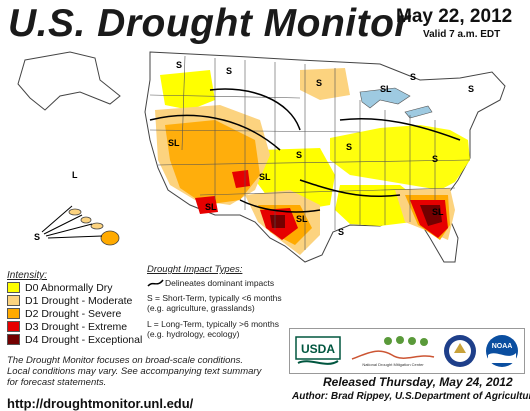 The height and width of the screenshot is (411, 530). What do you see at coordinates (220, 283) in the screenshot?
I see `impact-delineates: Delineates dominant impacts` at bounding box center [220, 283].